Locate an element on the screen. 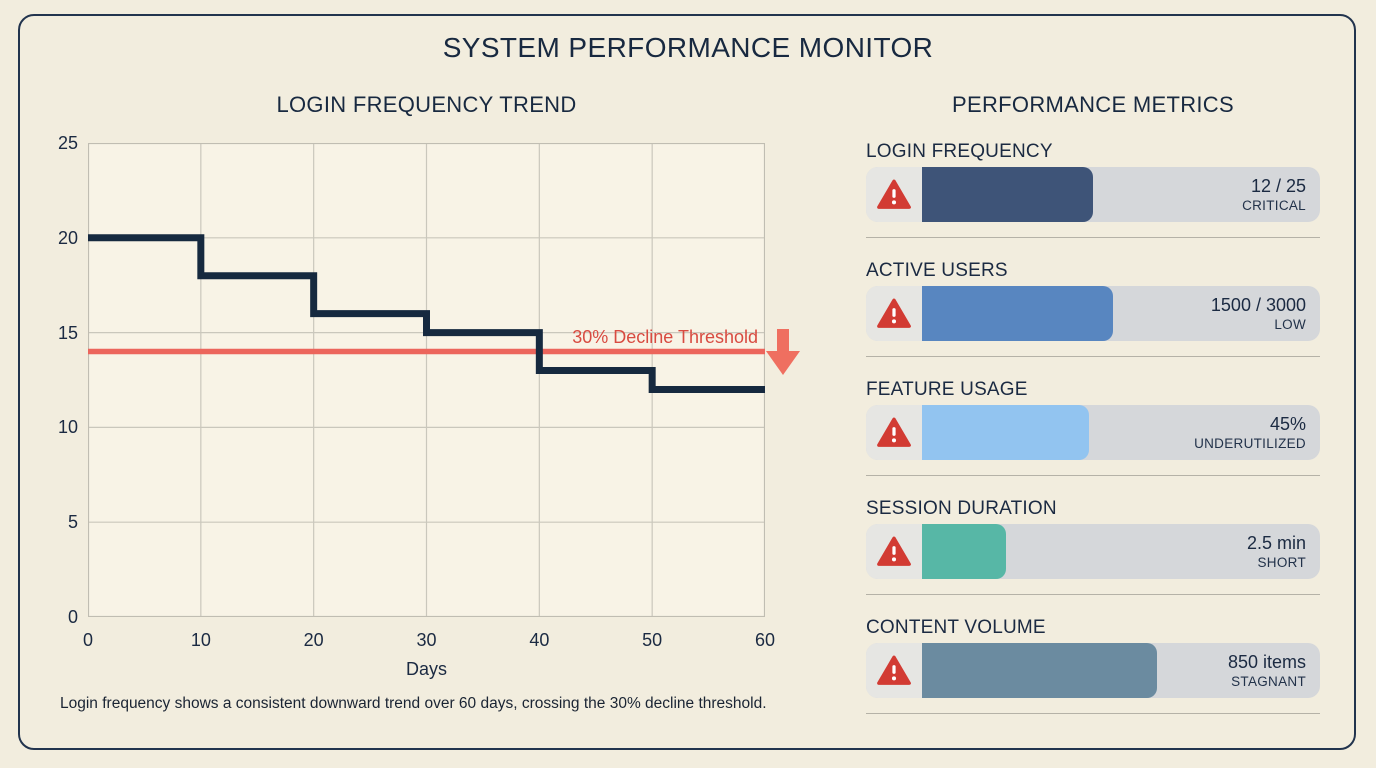 The height and width of the screenshot is (768, 1376). x-tick-label: 20 is located at coordinates (313, 640).